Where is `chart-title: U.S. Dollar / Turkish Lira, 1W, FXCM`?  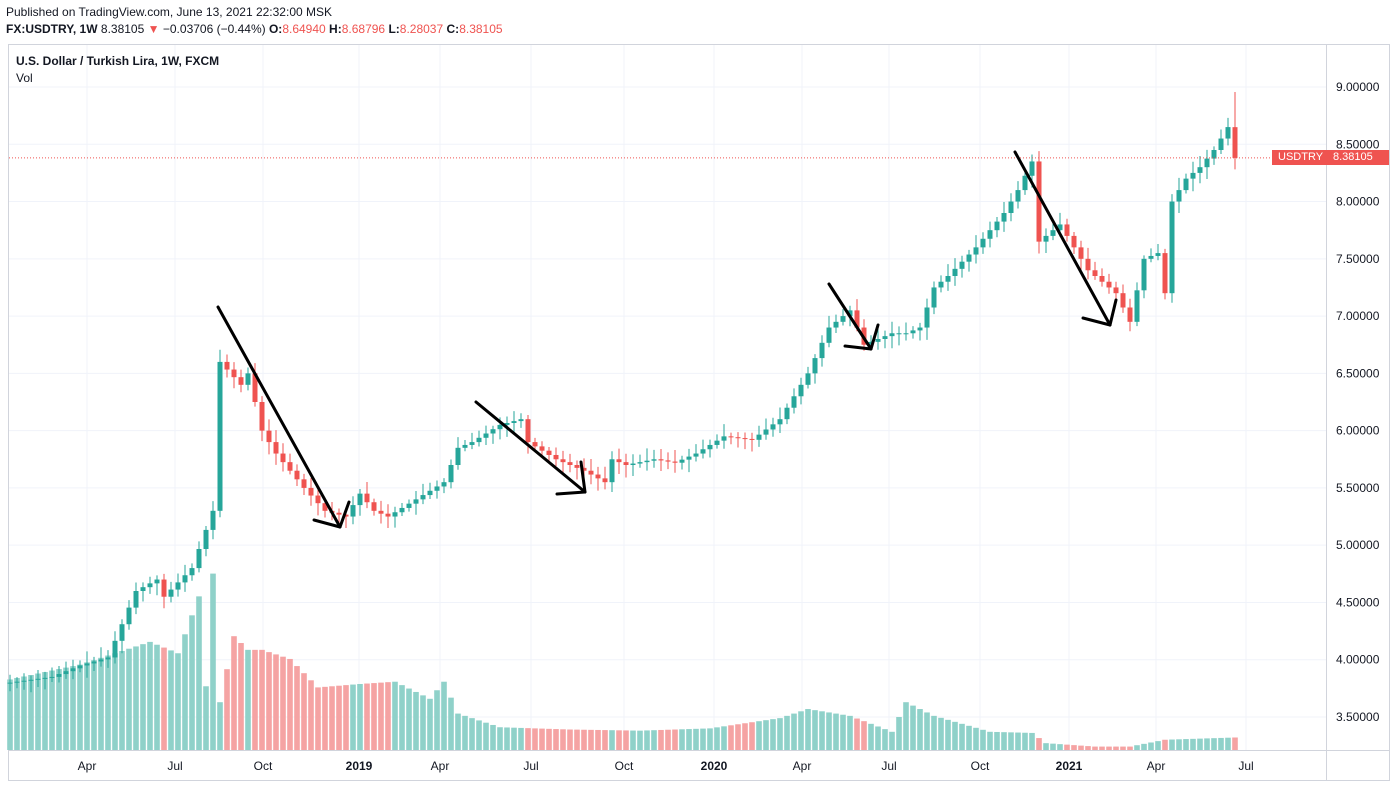 chart-title: U.S. Dollar / Turkish Lira, 1W, FXCM is located at coordinates (118, 61).